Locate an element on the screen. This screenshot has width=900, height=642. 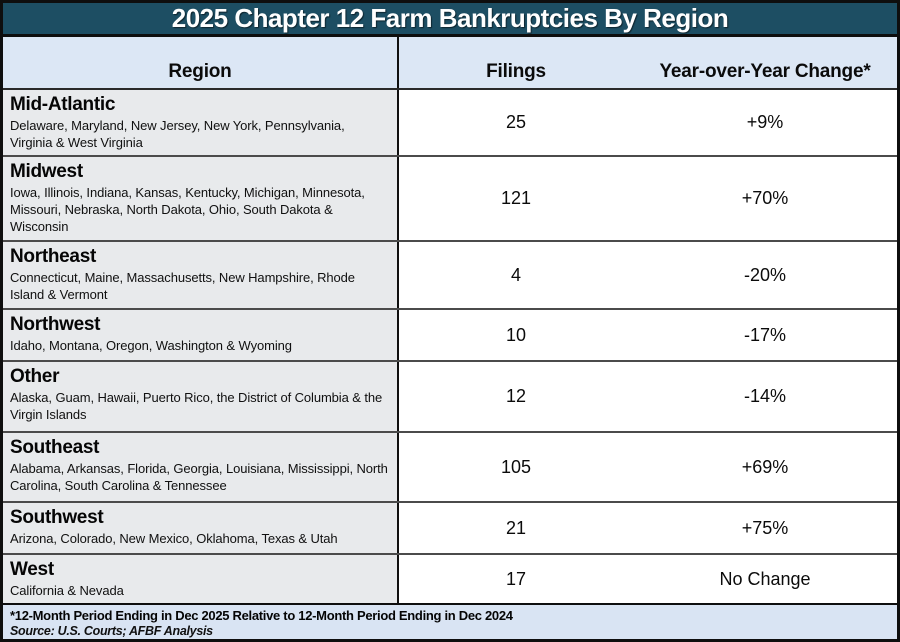
filings-value: 10 is located at coordinates (516, 335).